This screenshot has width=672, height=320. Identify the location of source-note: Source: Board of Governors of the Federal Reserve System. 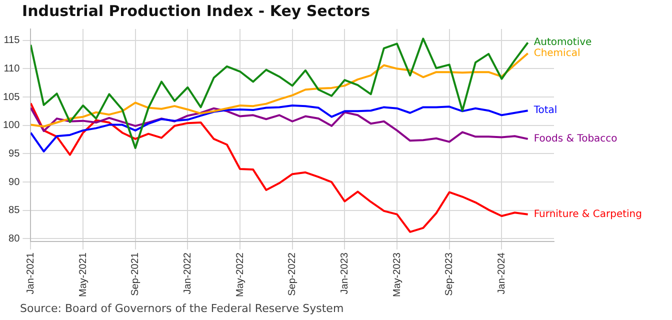
(182, 308).